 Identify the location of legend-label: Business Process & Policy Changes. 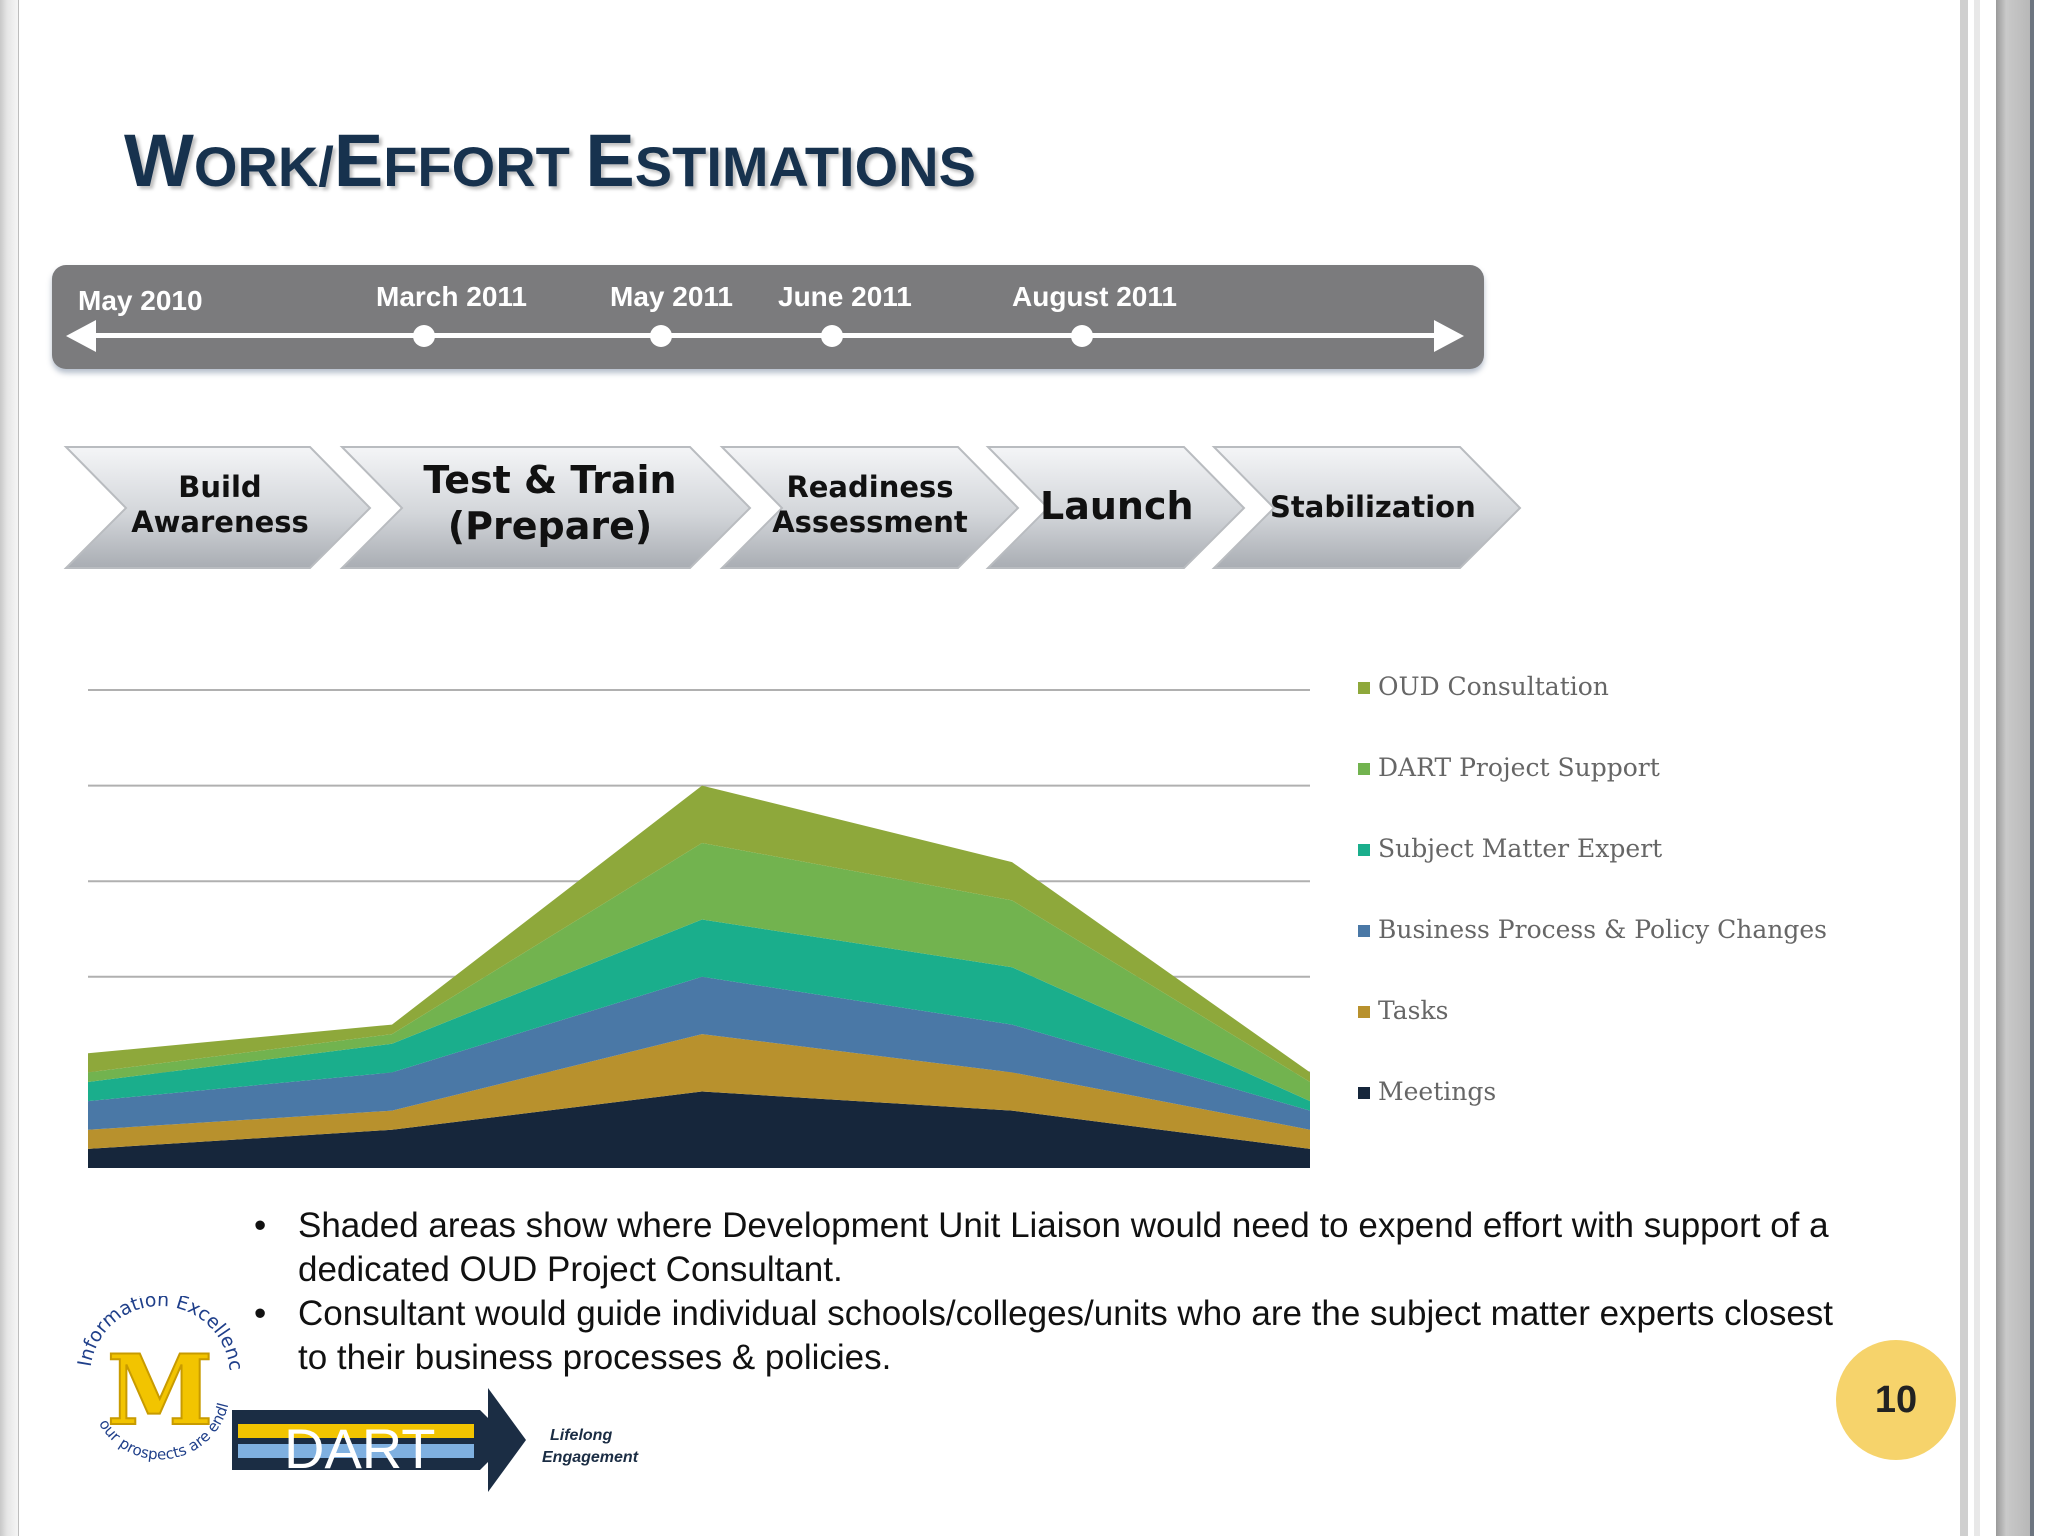
(1603, 929).